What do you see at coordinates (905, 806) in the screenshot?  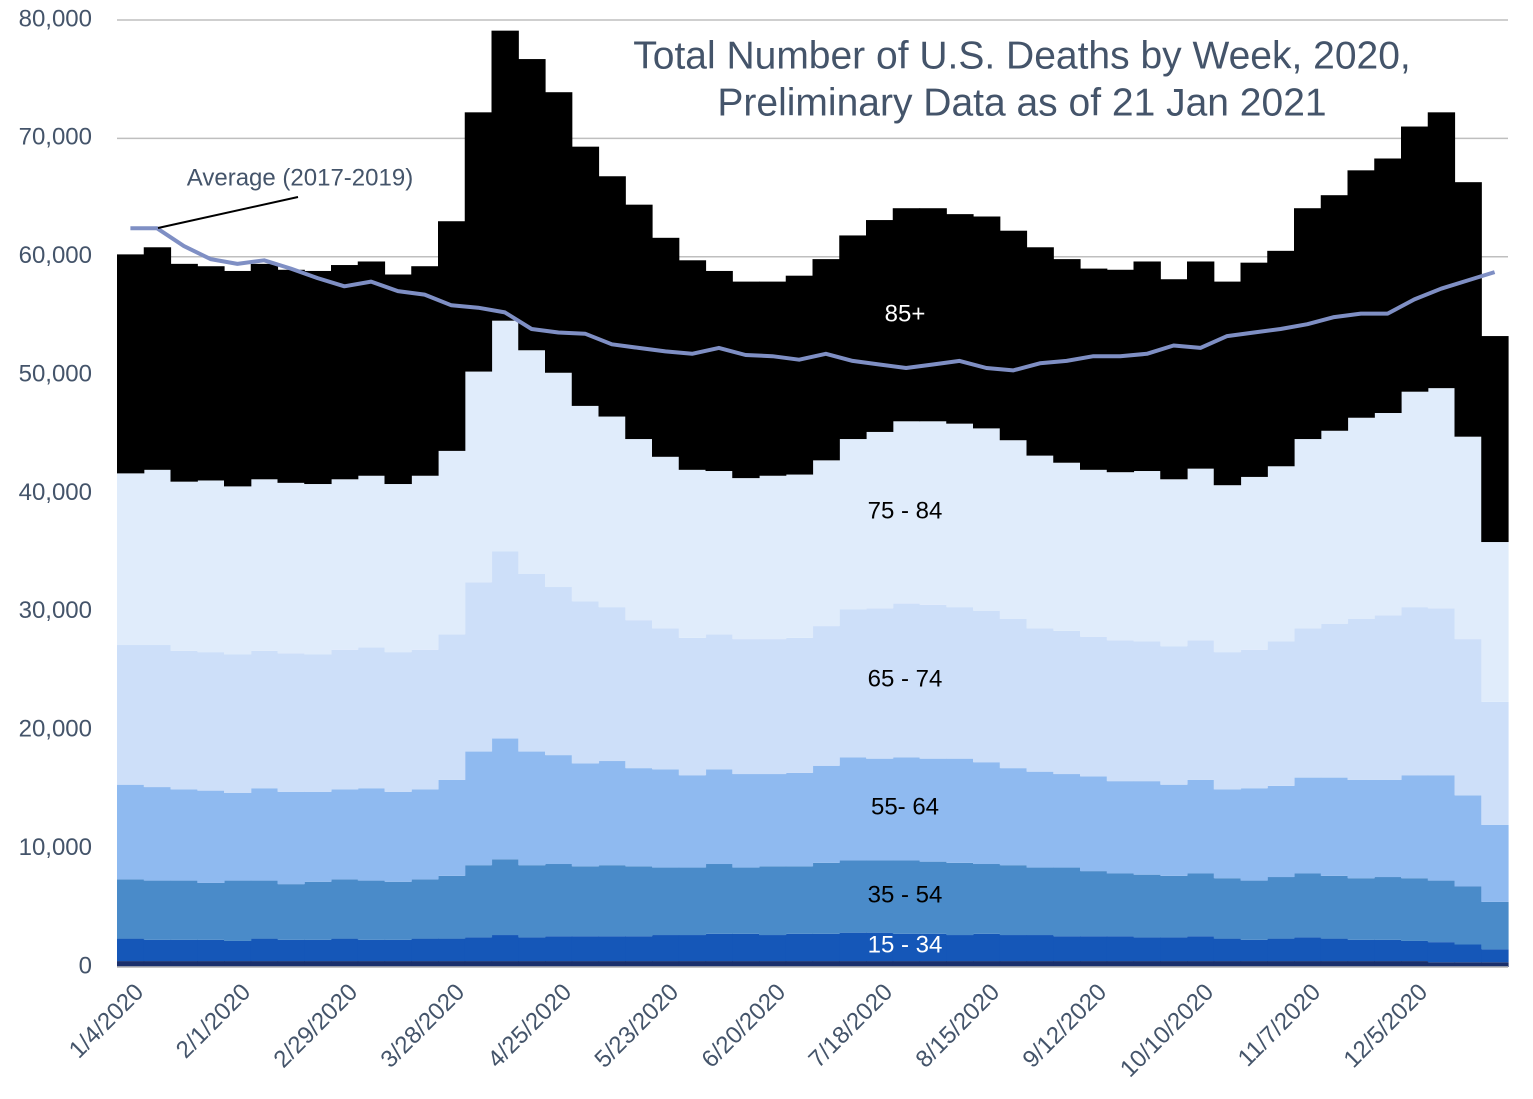 I see `series-label: 55- 64` at bounding box center [905, 806].